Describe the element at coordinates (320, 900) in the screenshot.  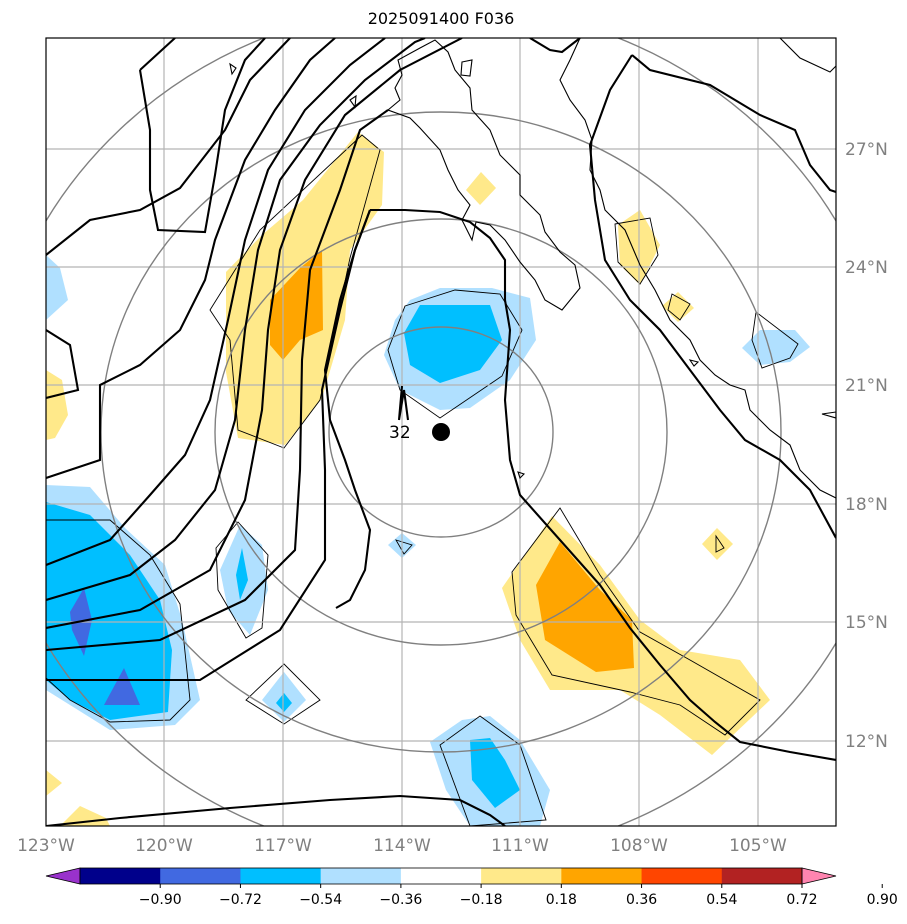
I see `colorbar-tick-label: −0.54` at that location.